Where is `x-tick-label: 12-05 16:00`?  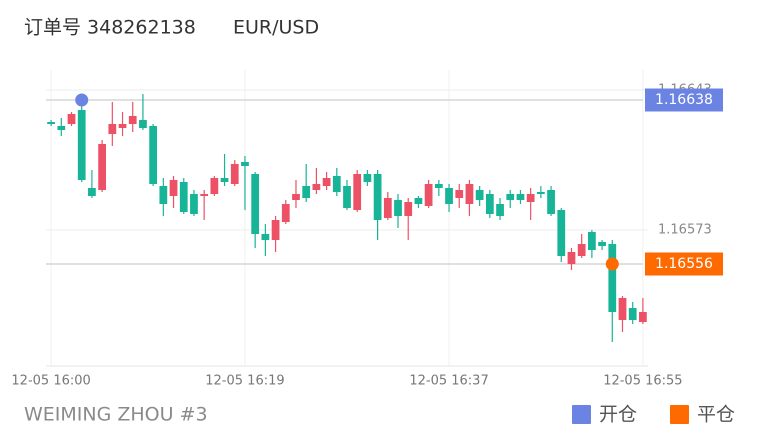
x-tick-label: 12-05 16:00 is located at coordinates (50, 381).